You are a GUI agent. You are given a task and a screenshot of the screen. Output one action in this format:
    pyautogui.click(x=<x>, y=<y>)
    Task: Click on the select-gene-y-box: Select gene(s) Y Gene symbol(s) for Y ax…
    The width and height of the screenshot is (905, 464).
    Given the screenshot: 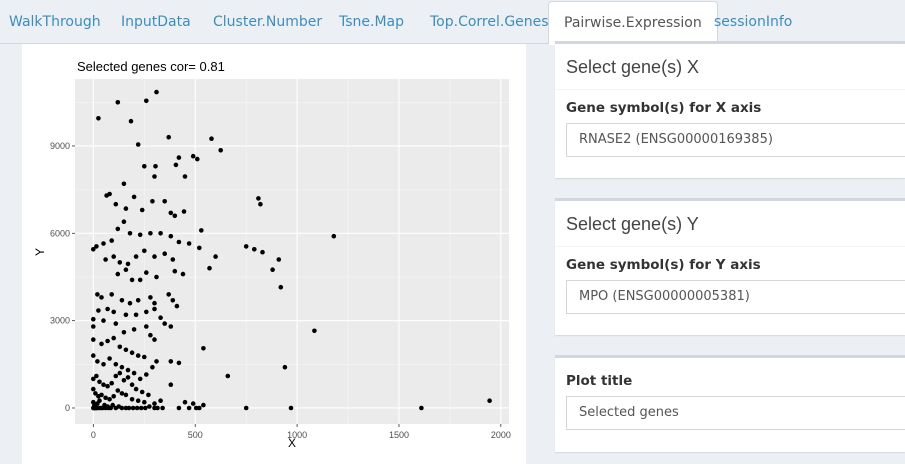 What is the action you would take?
    pyautogui.click(x=730, y=266)
    